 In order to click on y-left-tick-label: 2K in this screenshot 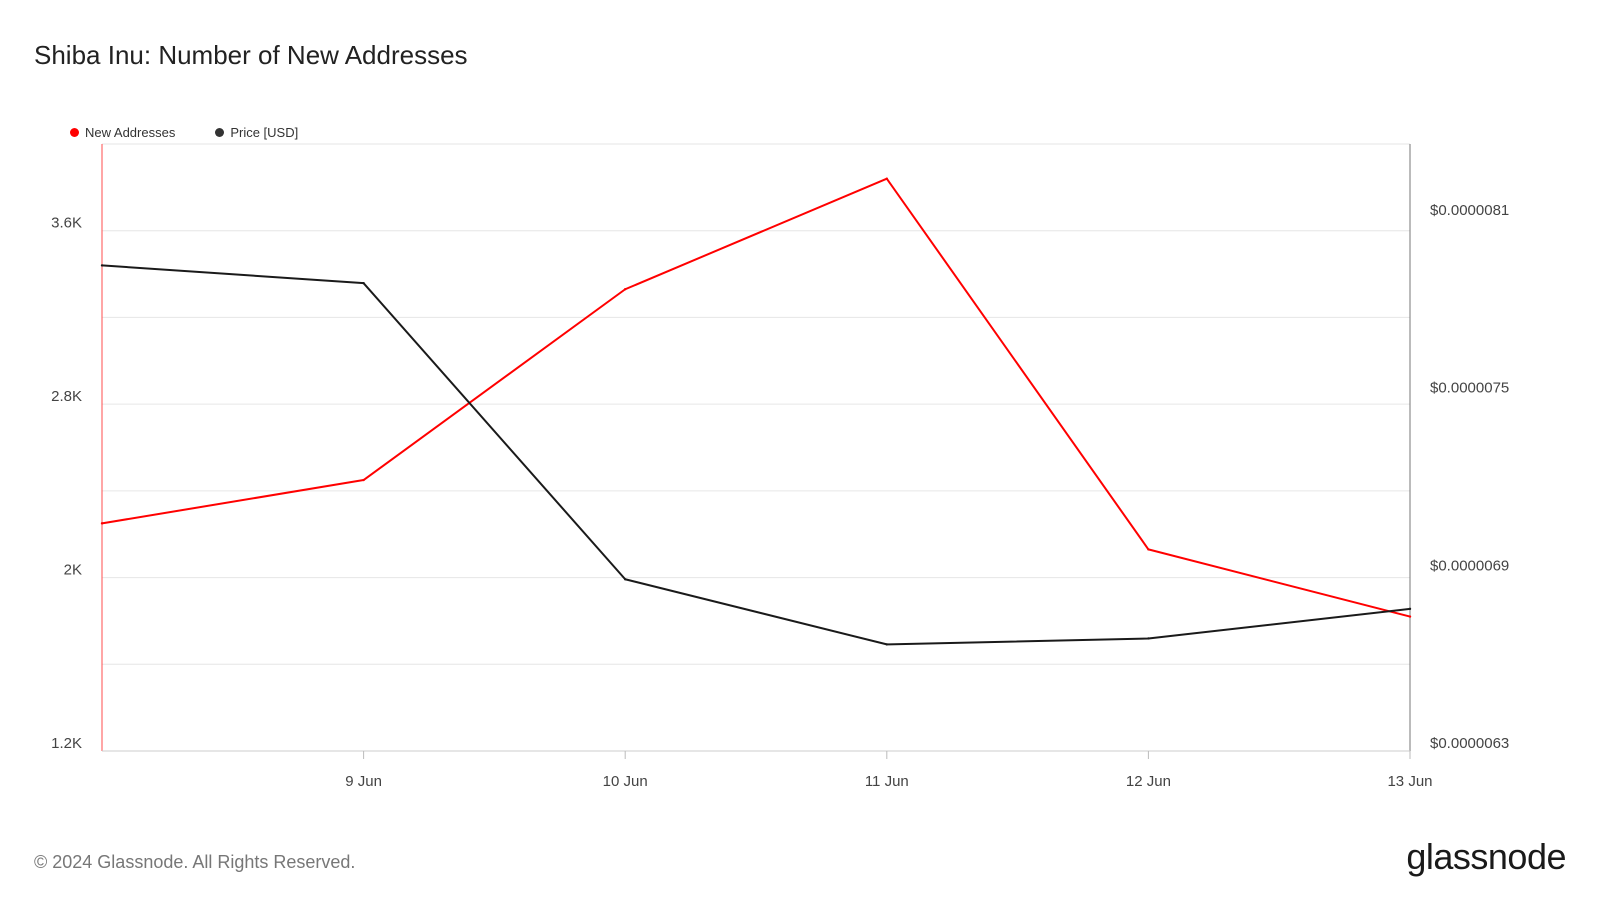, I will do `click(73, 570)`.